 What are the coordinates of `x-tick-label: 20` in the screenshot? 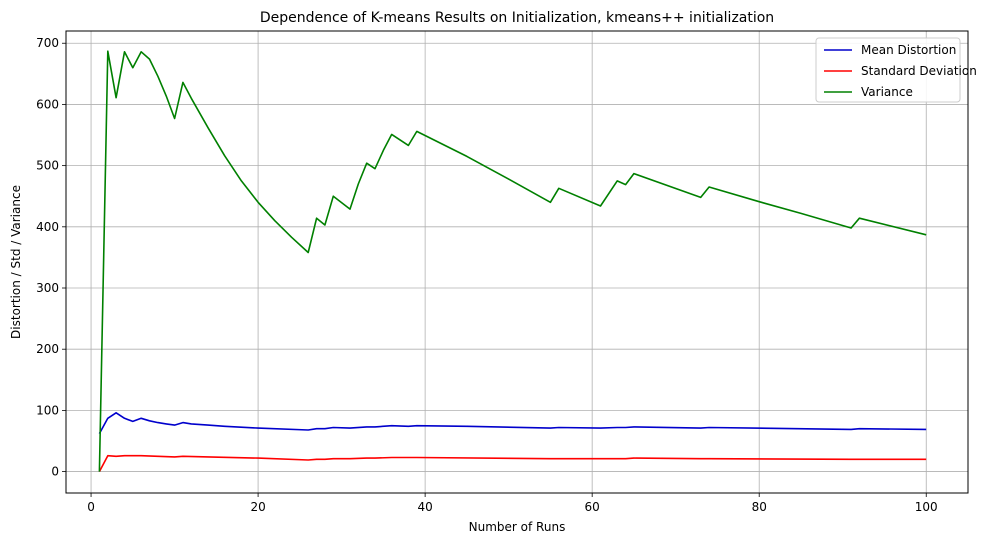 It's located at (257, 507).